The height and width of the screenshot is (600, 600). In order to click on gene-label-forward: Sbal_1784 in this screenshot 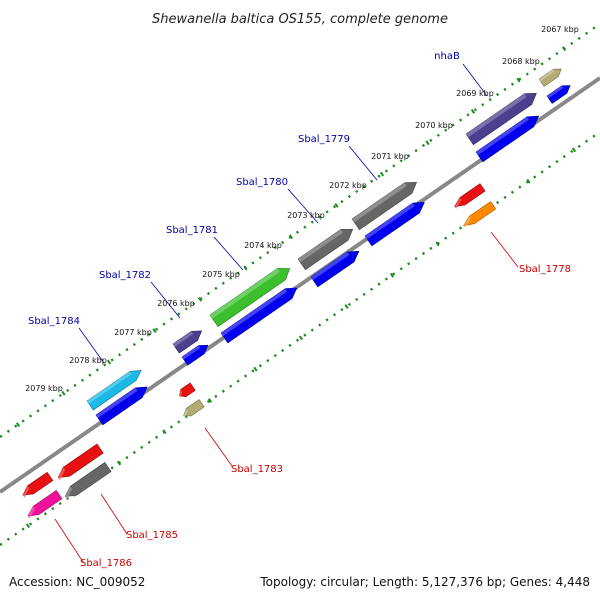, I will do `click(54, 321)`.